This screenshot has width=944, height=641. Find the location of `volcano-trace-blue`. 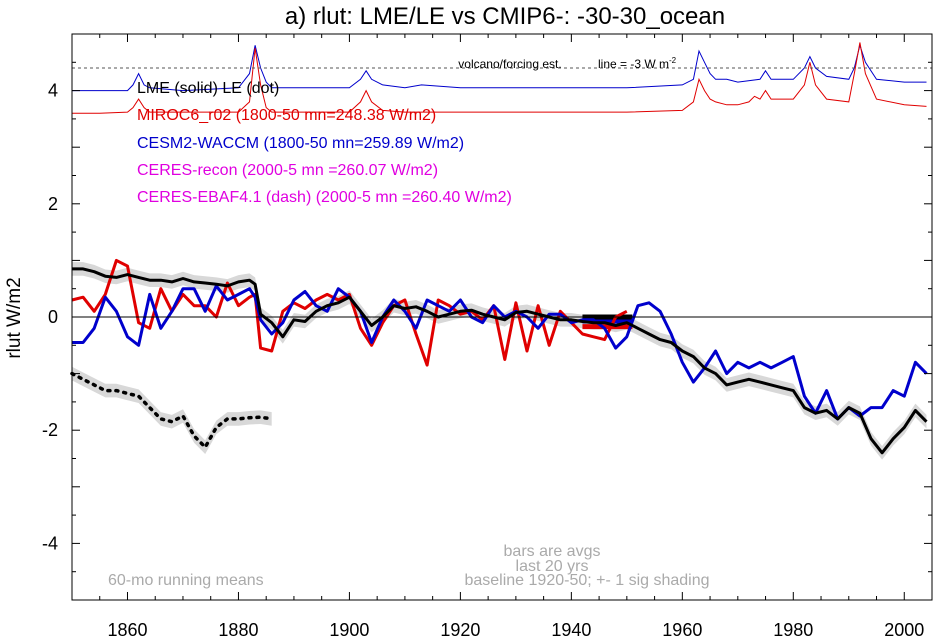

volcano-trace-blue is located at coordinates (499, 67).